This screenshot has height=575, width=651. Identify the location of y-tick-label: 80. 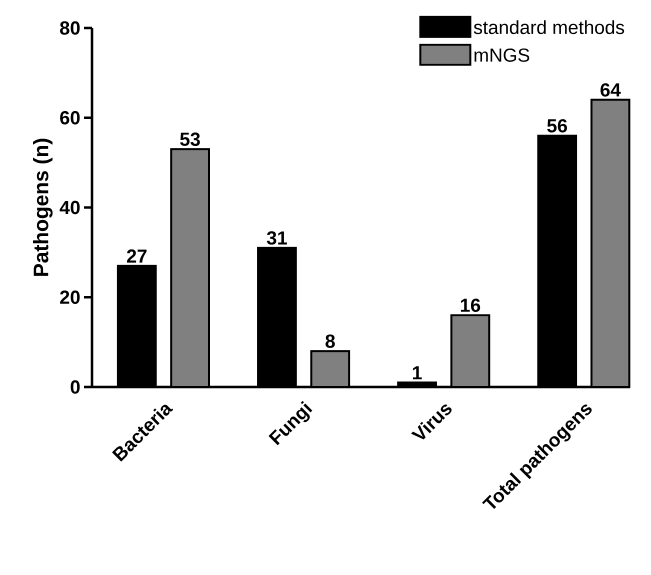
(70, 28).